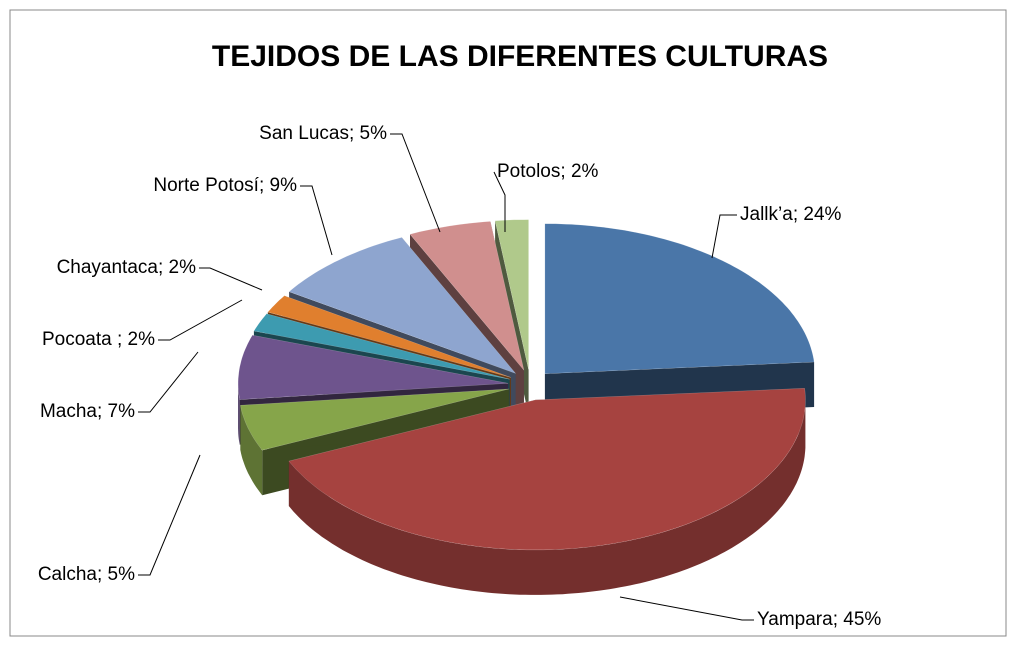  Describe the element at coordinates (79, 339) in the screenshot. I see `label-category: Pocoata` at that location.